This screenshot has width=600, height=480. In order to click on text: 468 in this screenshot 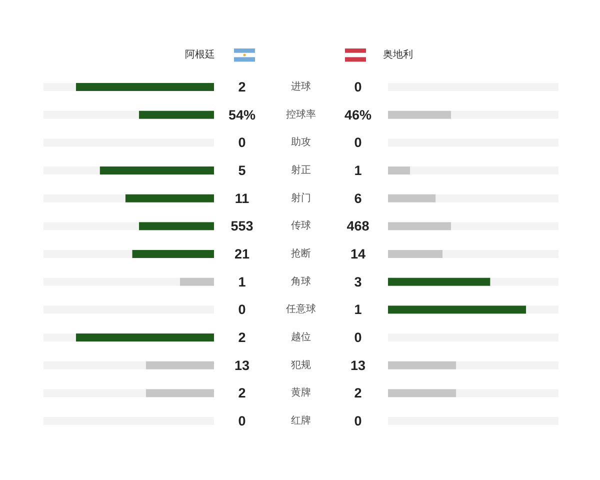, I will do `click(358, 226)`.